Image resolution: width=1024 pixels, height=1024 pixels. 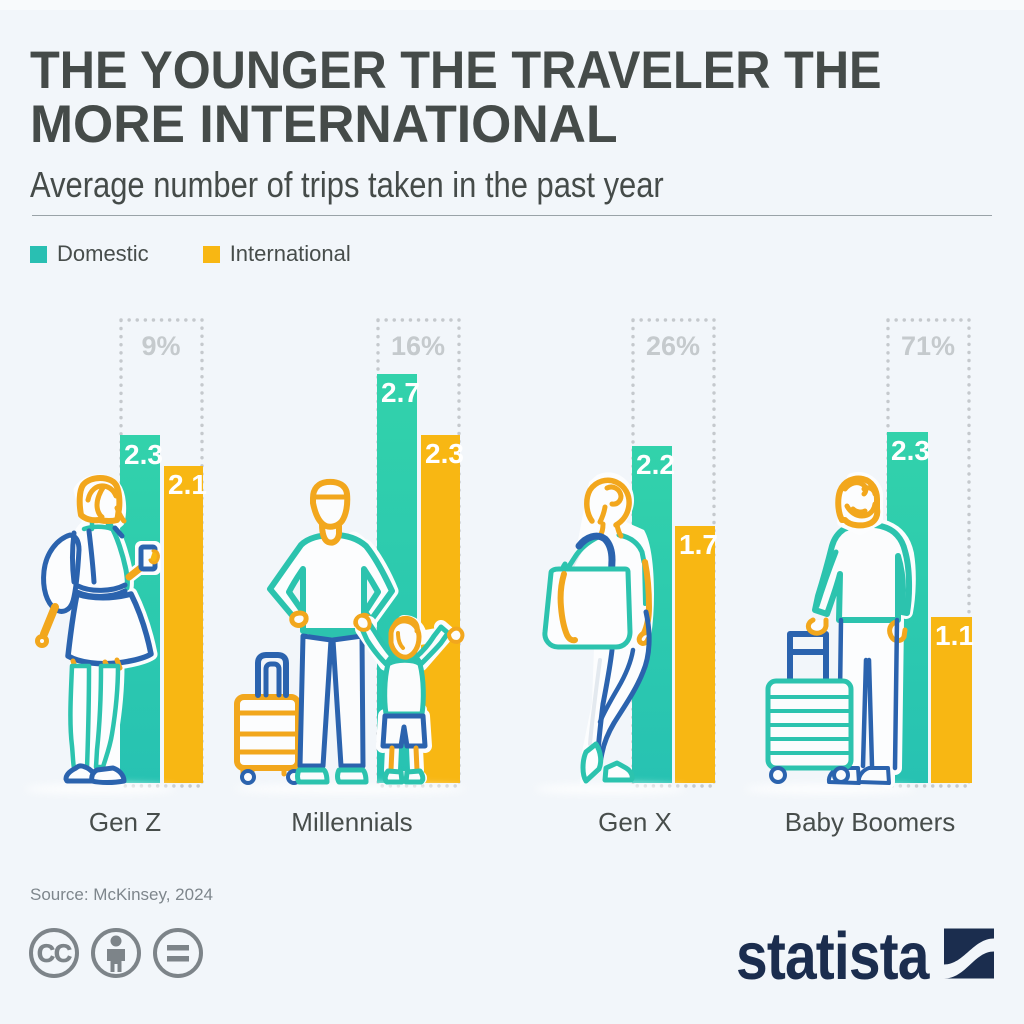 I want to click on svg-text: 2.2, so click(x=655, y=464).